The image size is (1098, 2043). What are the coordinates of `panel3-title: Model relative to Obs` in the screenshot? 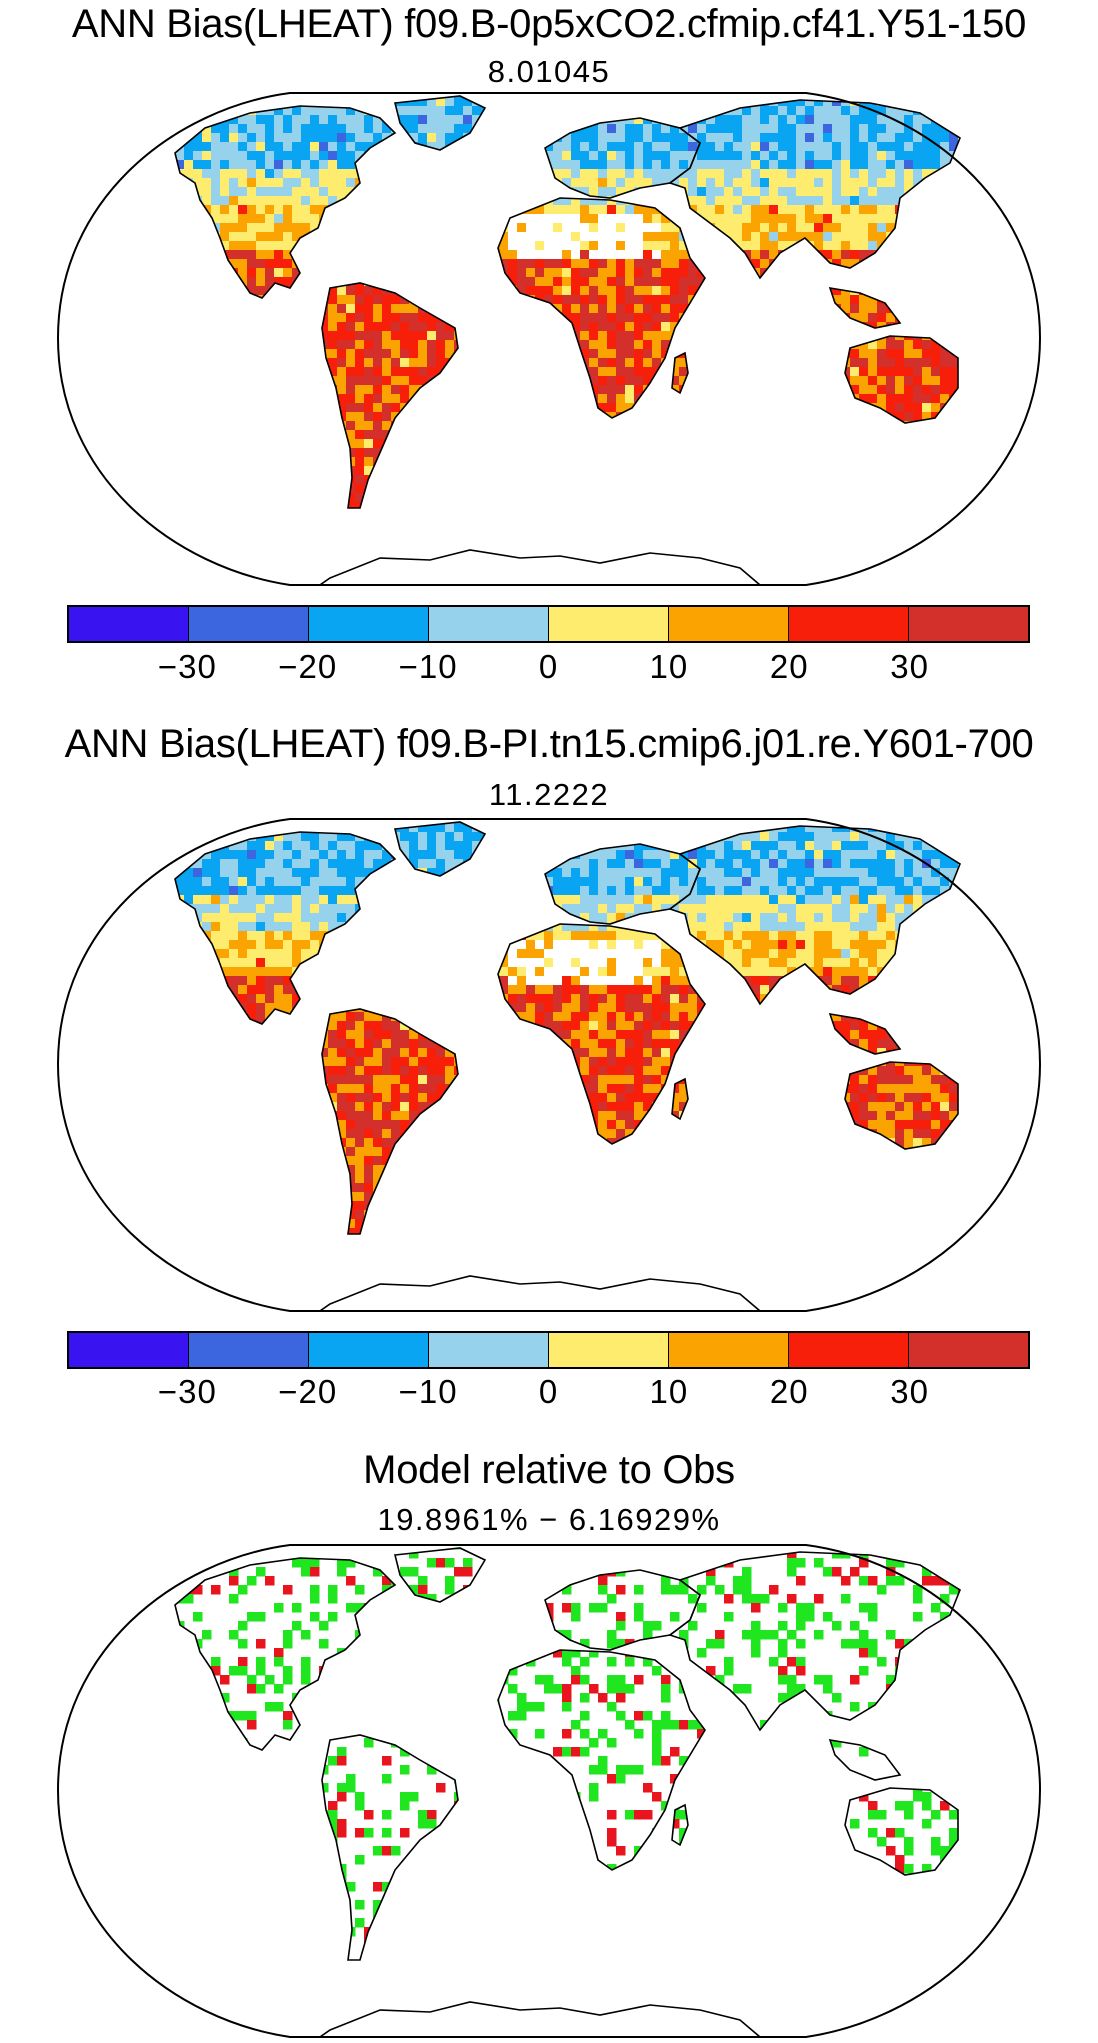 It's located at (549, 1470).